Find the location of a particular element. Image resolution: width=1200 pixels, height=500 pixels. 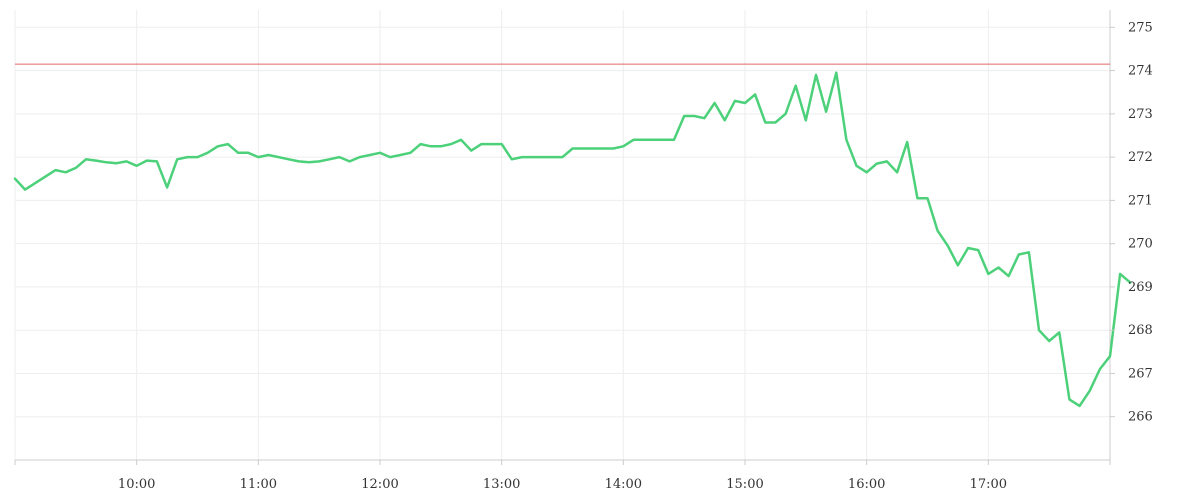

y-tick-label: 271 is located at coordinates (1140, 200).